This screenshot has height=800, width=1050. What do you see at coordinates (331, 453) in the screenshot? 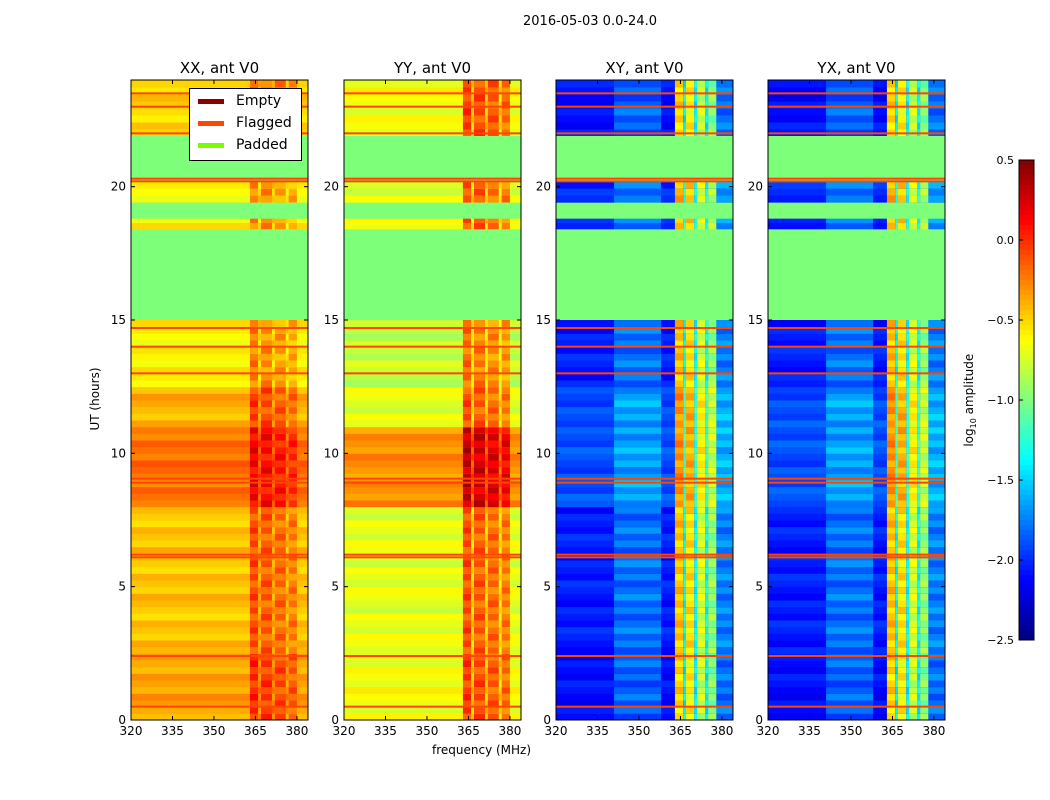
I see `y-tick-label: 10` at bounding box center [331, 453].